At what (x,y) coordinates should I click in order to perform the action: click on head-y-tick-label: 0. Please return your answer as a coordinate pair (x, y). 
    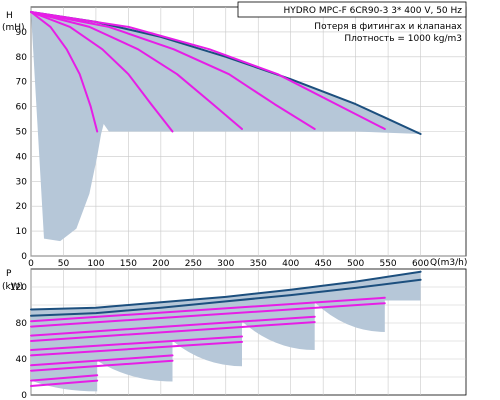
    Looking at the image, I should click on (24, 257).